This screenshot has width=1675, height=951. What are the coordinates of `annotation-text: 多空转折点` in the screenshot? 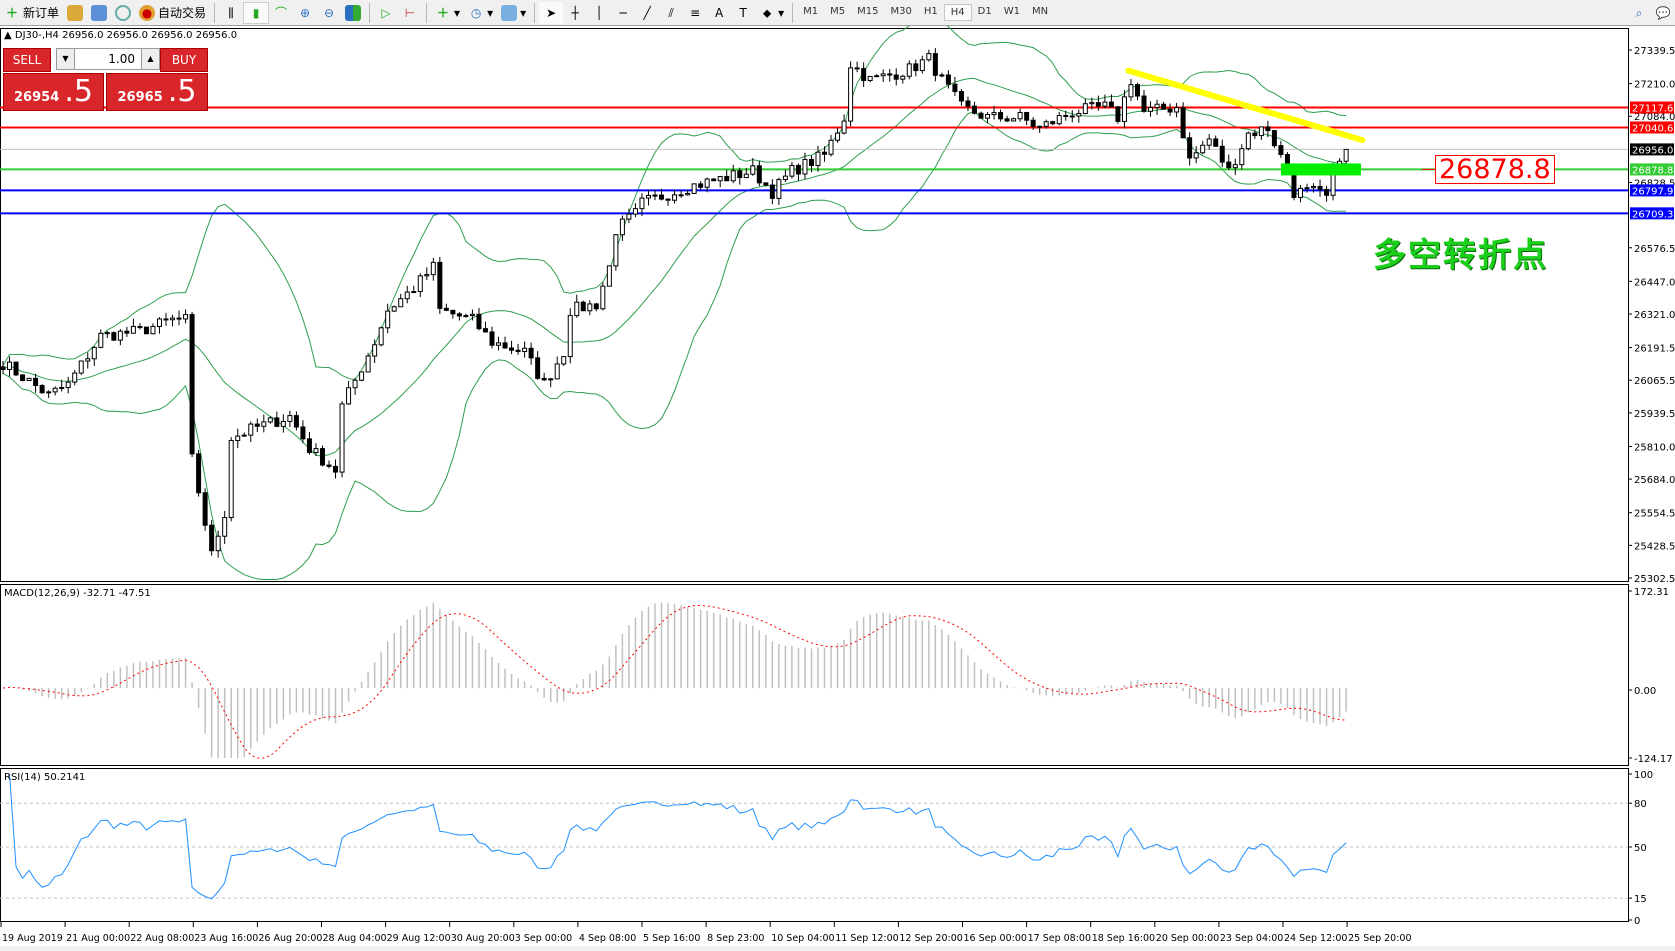 It's located at (1460, 254).